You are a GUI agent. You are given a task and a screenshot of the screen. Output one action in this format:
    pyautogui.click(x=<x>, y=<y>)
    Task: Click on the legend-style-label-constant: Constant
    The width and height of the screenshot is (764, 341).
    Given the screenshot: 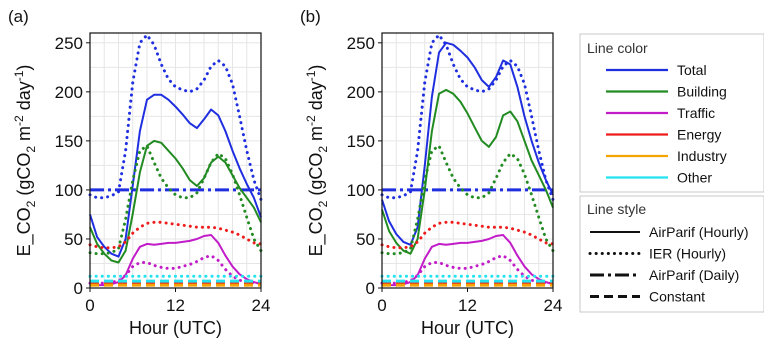 What is the action you would take?
    pyautogui.click(x=677, y=297)
    